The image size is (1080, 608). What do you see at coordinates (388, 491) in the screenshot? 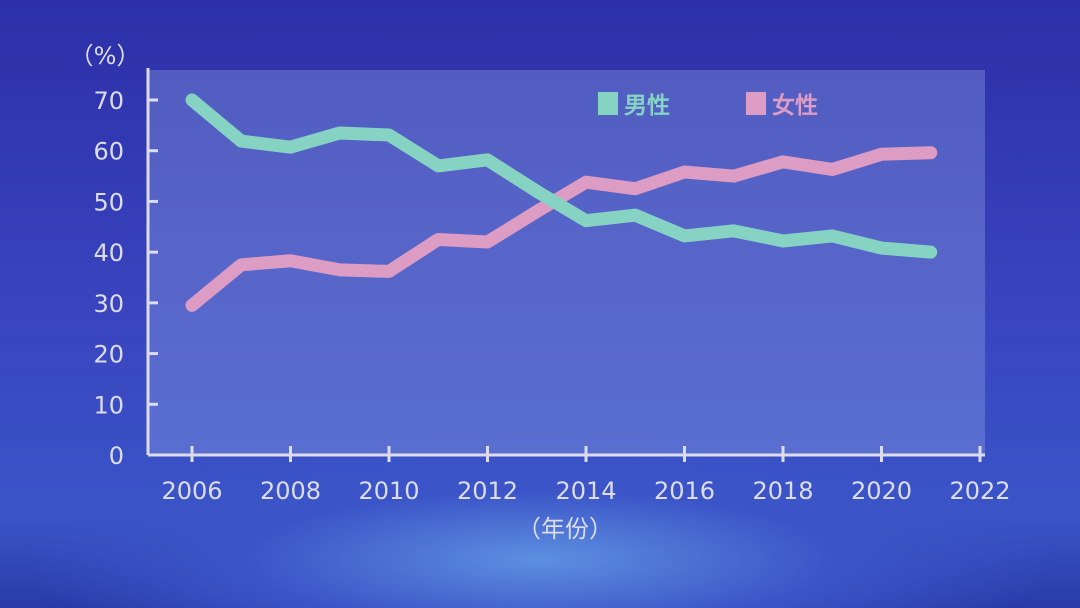
I see `x-tick-label: 2010` at bounding box center [388, 491].